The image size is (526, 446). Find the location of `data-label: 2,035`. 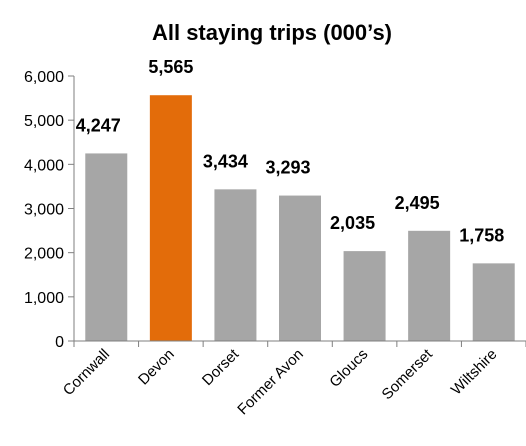

data-label: 2,035 is located at coordinates (352, 223).